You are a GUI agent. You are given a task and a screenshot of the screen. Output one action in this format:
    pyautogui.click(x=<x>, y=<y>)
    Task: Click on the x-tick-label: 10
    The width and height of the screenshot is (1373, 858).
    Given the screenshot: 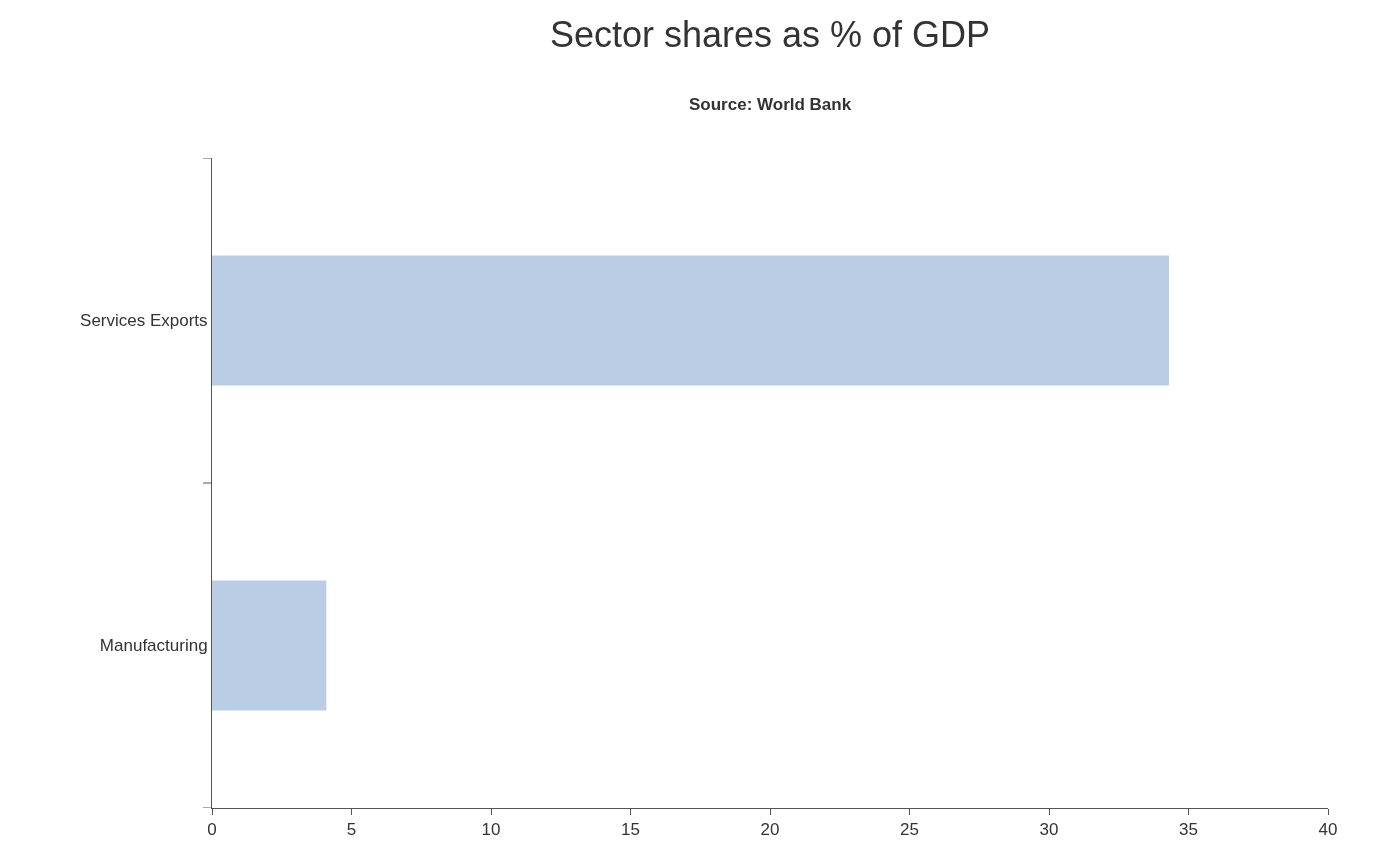 What is the action you would take?
    pyautogui.click(x=491, y=830)
    